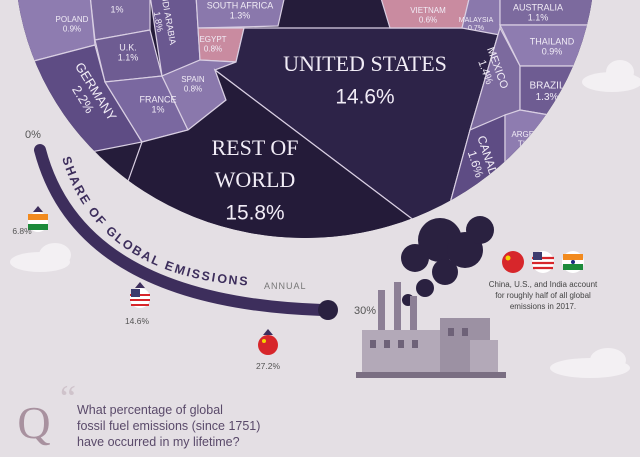 This screenshot has height=457, width=640. I want to click on flag, so click(268, 345).